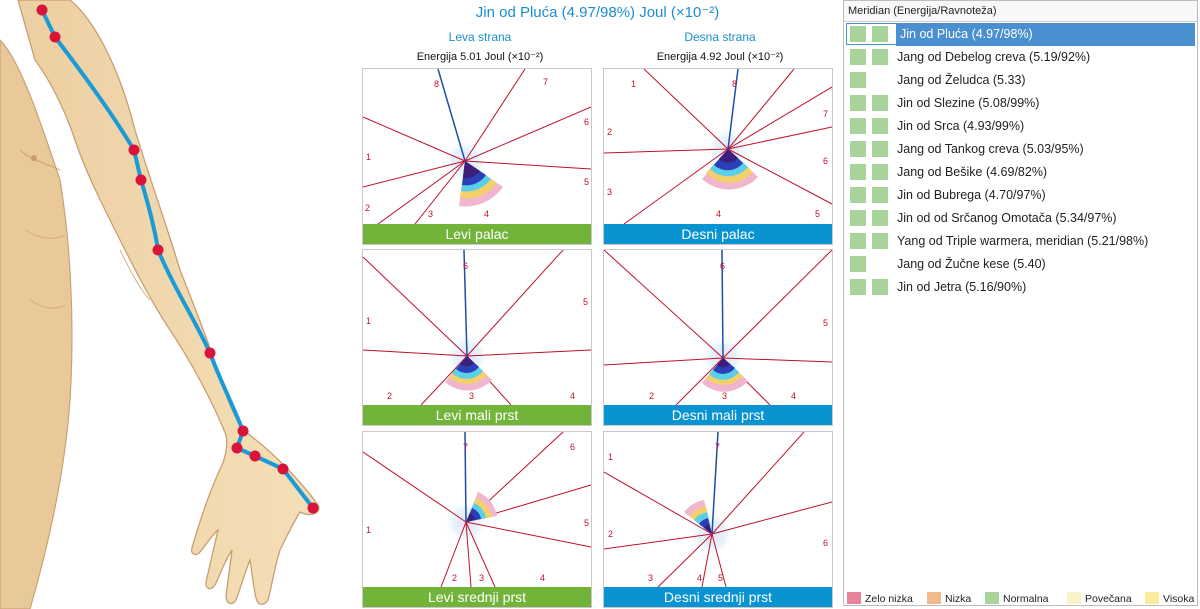 Image resolution: width=1200 pixels, height=609 pixels. I want to click on panel-left-little-finger: 6 5 1 2 3 4 Levi mali prst, so click(477, 337).